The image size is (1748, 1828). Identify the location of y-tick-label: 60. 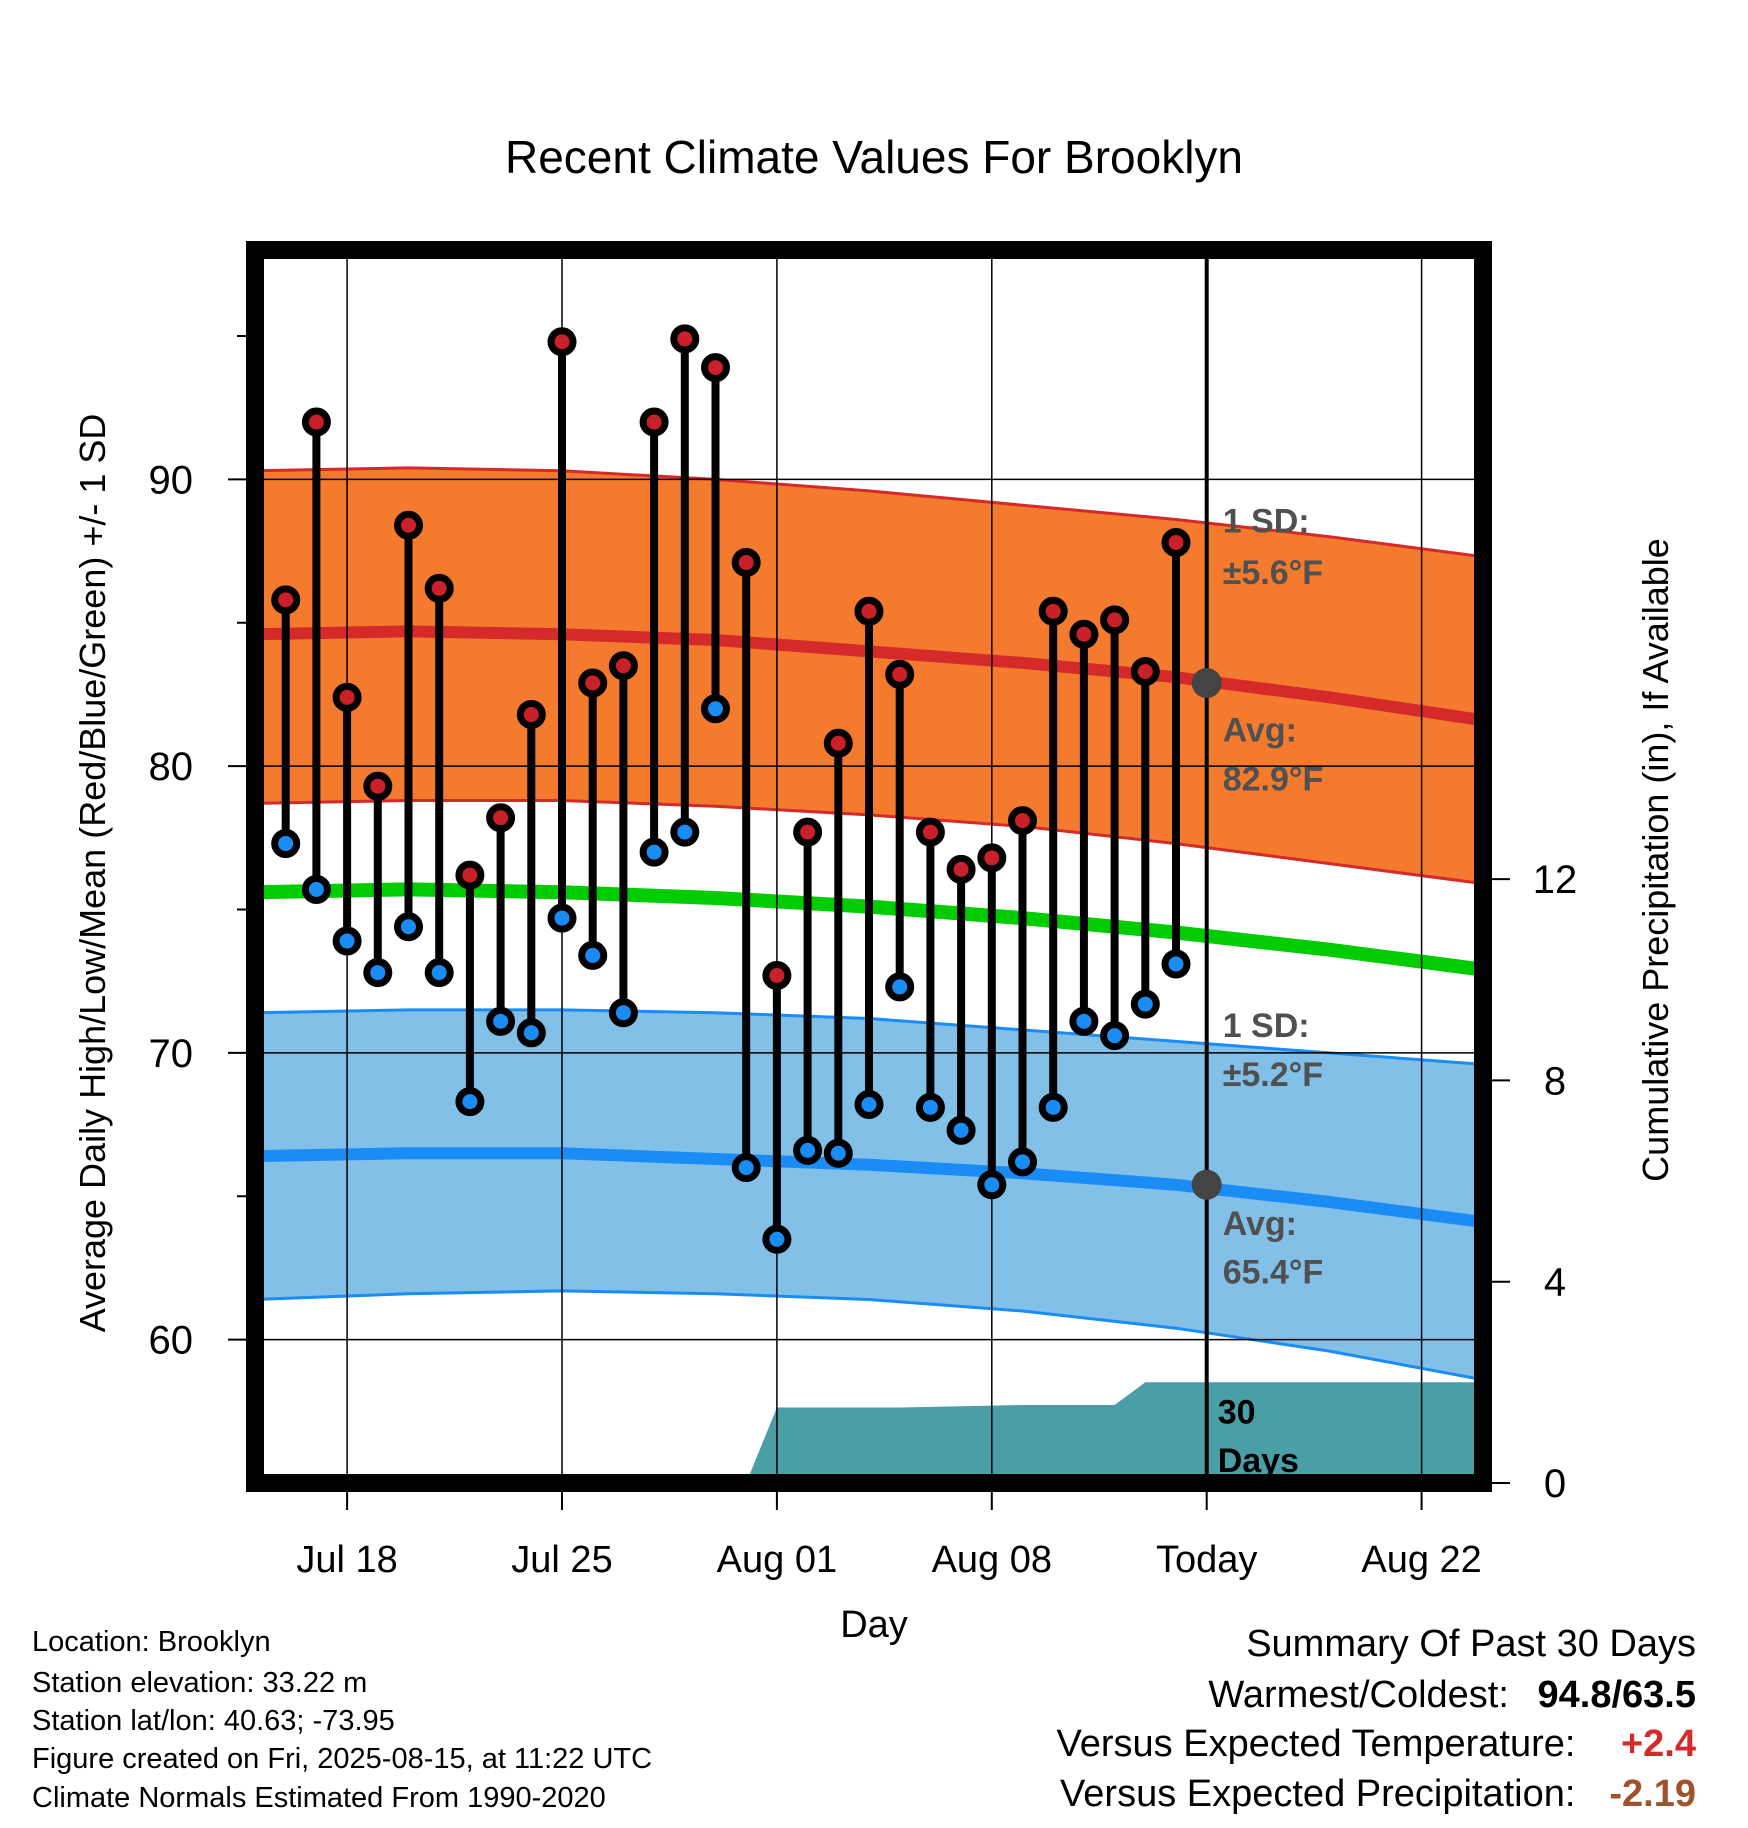
(171, 1341).